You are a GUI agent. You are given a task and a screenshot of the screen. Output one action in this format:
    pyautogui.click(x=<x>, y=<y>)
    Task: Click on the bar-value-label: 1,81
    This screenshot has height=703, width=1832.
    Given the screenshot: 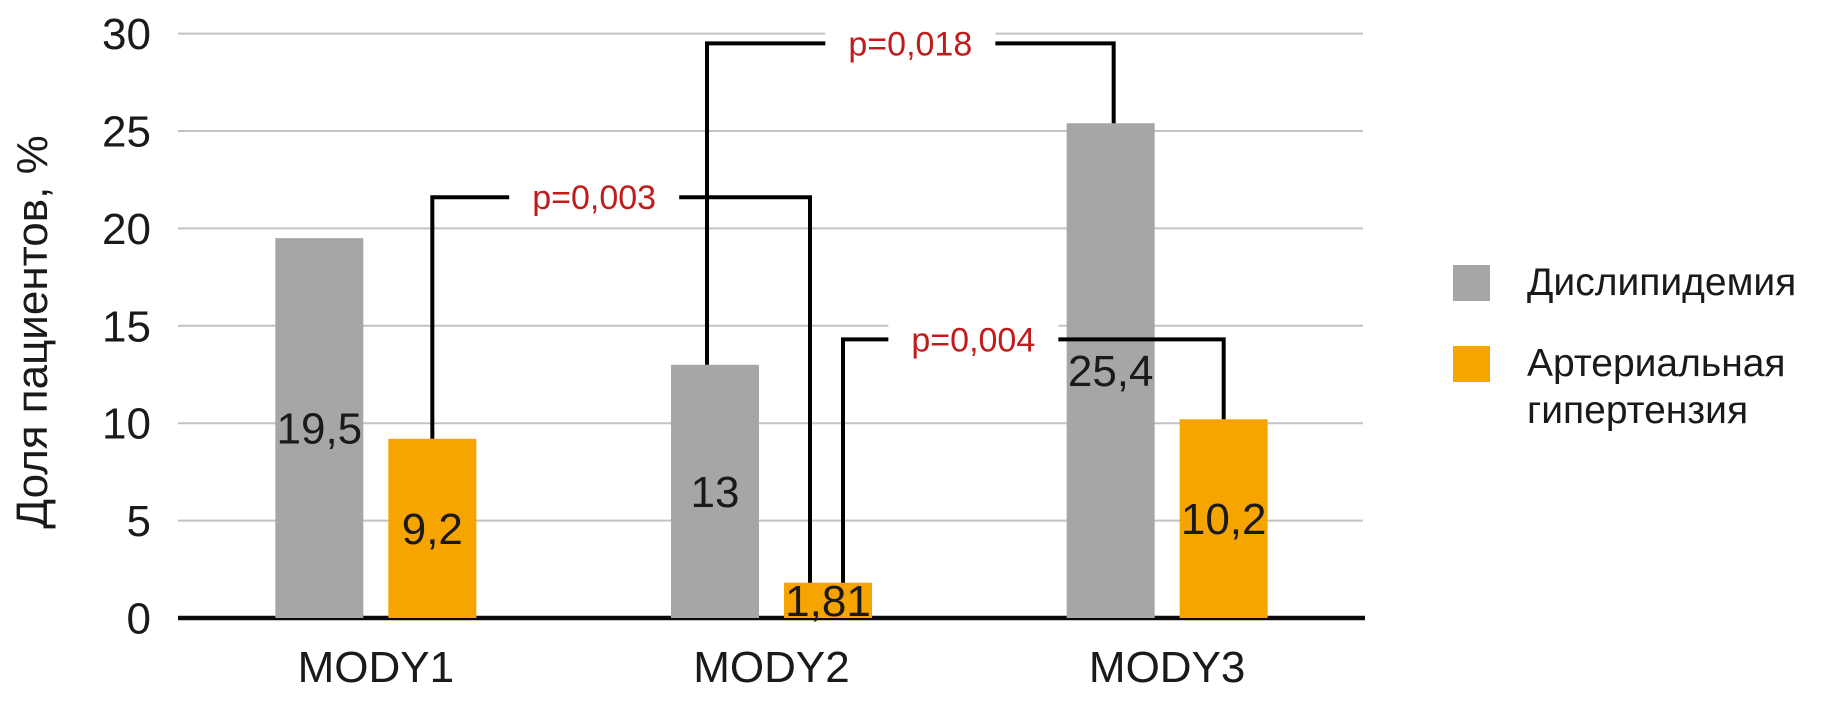 What is the action you would take?
    pyautogui.click(x=828, y=601)
    